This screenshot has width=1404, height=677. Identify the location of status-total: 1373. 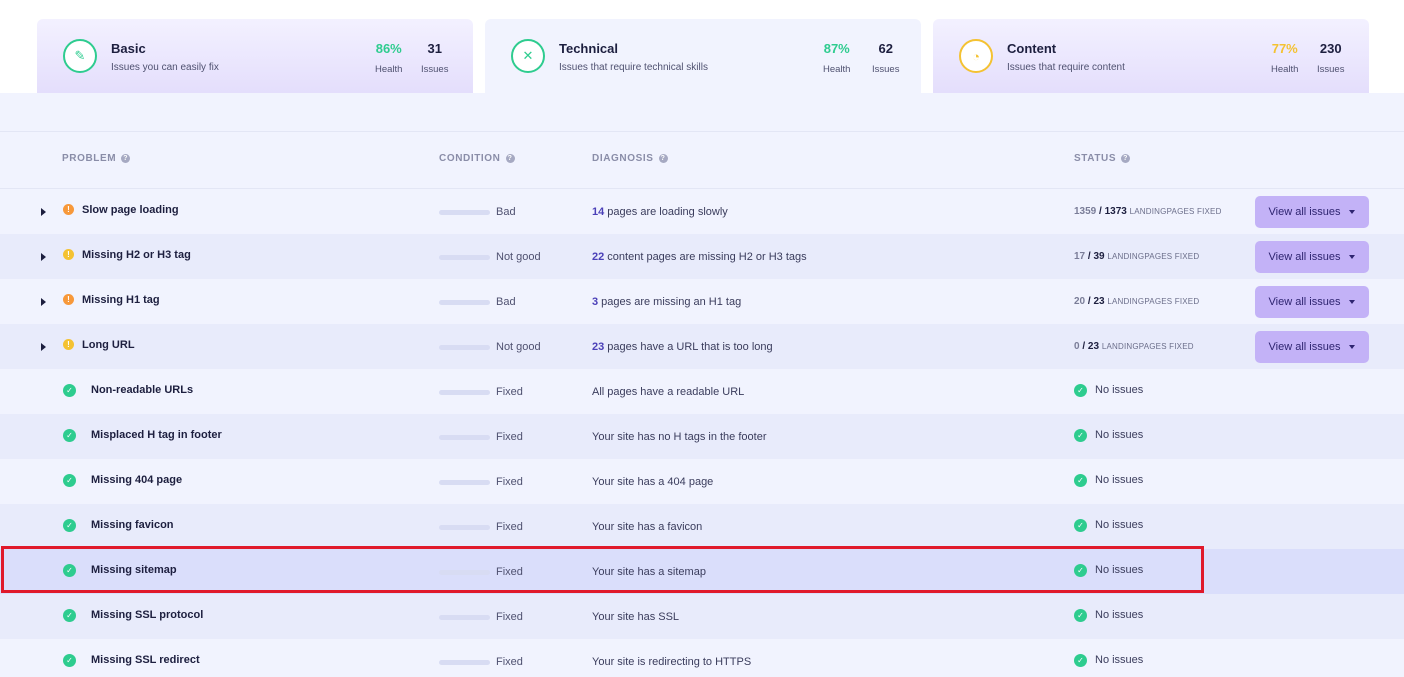
(1115, 211).